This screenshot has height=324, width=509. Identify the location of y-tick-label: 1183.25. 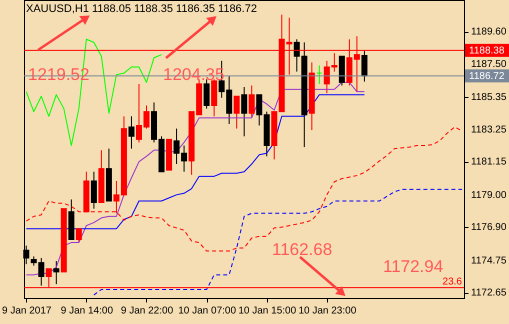
(489, 130).